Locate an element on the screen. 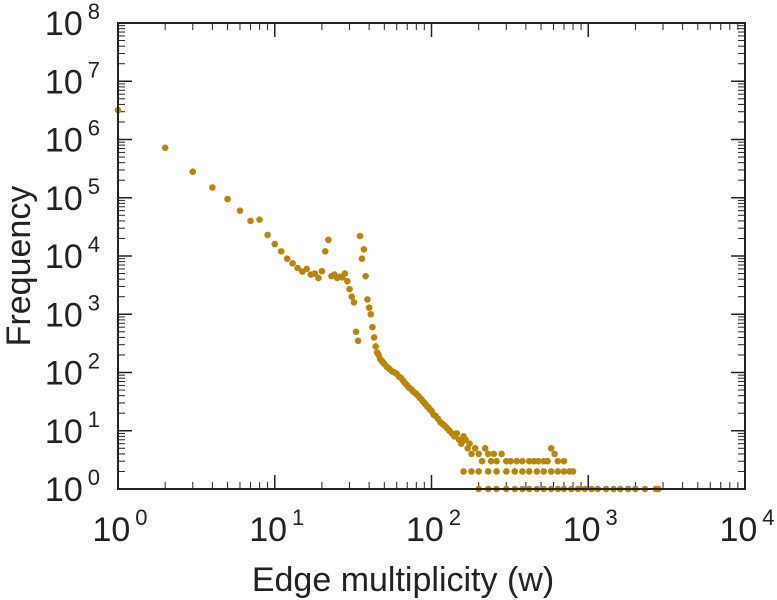 The image size is (777, 600). y-tick-label: 10 7 is located at coordinates (72, 79).